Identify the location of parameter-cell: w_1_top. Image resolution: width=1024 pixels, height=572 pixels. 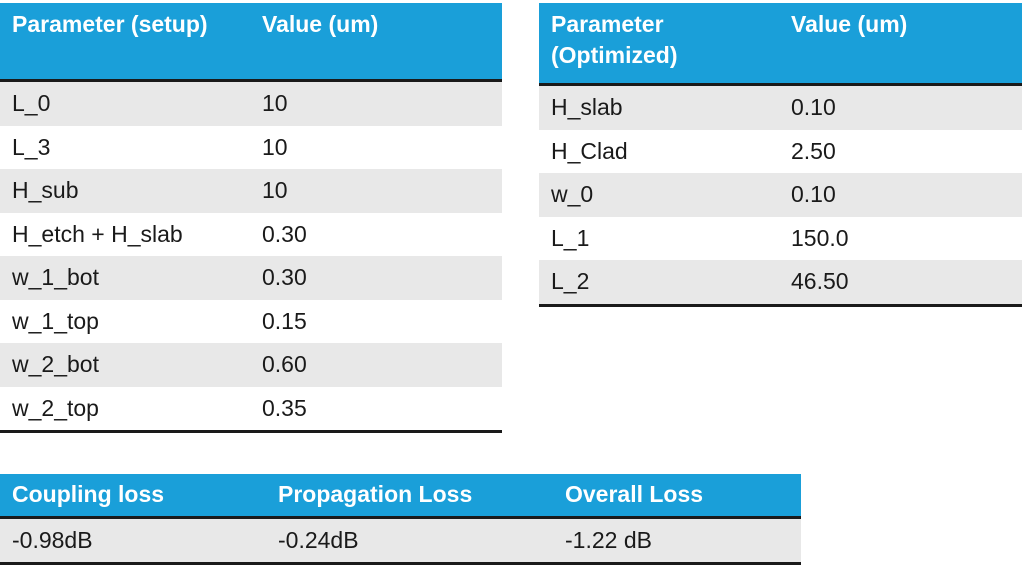
(125, 321).